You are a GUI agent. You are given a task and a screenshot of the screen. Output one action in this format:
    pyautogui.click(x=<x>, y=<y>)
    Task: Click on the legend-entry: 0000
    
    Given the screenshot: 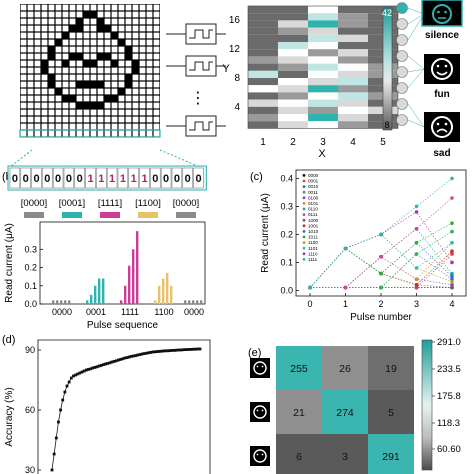 What is the action you would take?
    pyautogui.click(x=313, y=175)
    